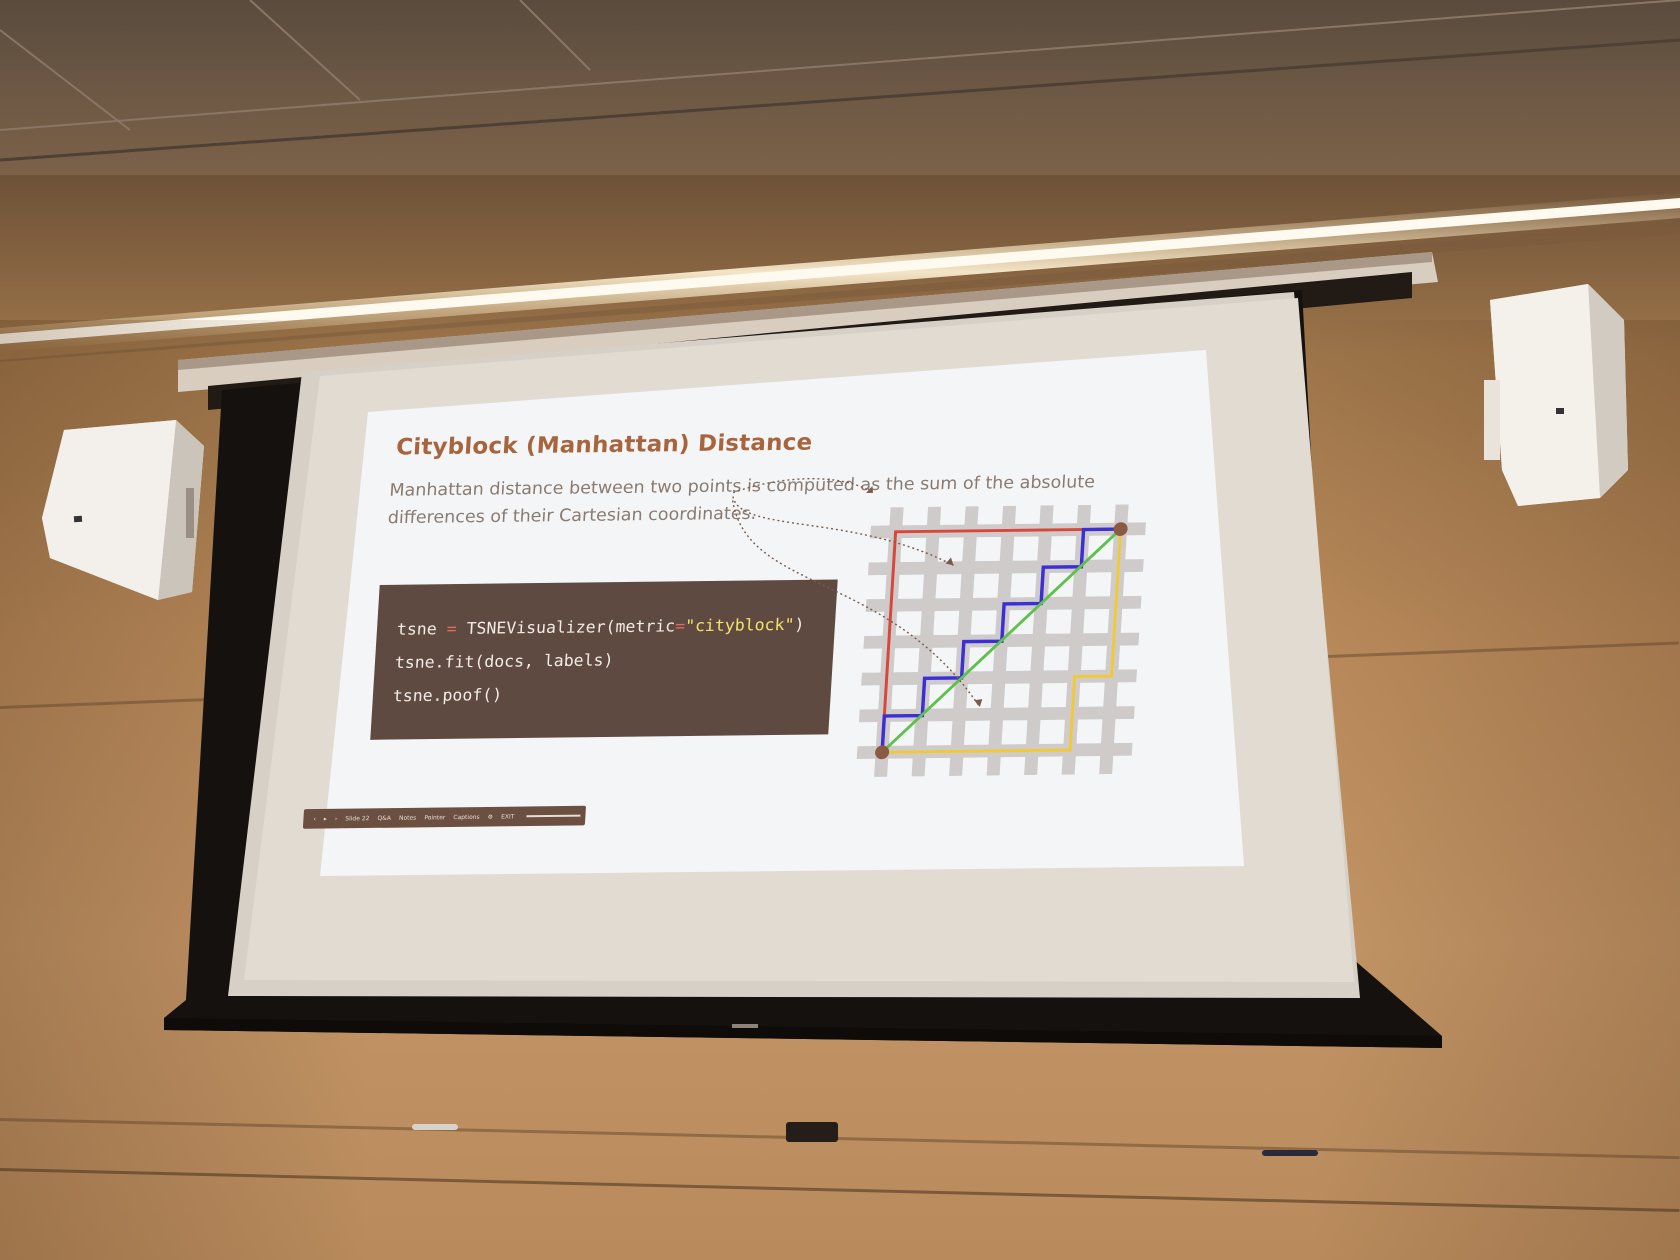  What do you see at coordinates (357, 818) in the screenshot?
I see `slide-selector: Slide 22` at bounding box center [357, 818].